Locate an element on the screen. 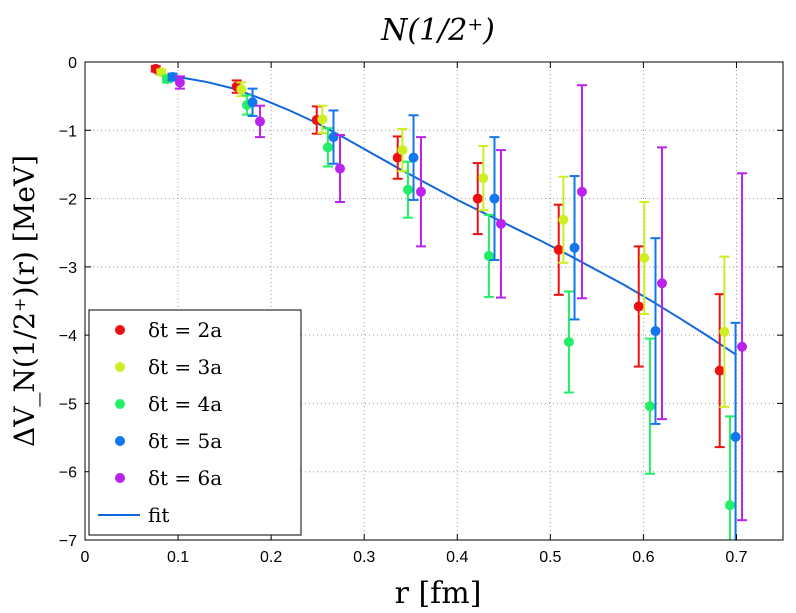 This screenshot has width=796, height=613. legend-label: δt = 5a is located at coordinates (185, 441).